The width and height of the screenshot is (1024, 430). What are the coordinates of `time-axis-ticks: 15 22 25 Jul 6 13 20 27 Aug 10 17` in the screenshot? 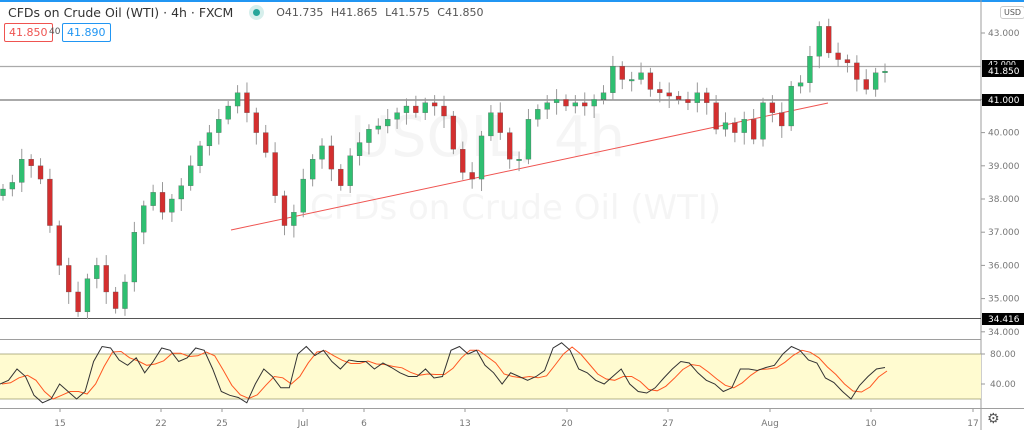 It's located at (516, 419).